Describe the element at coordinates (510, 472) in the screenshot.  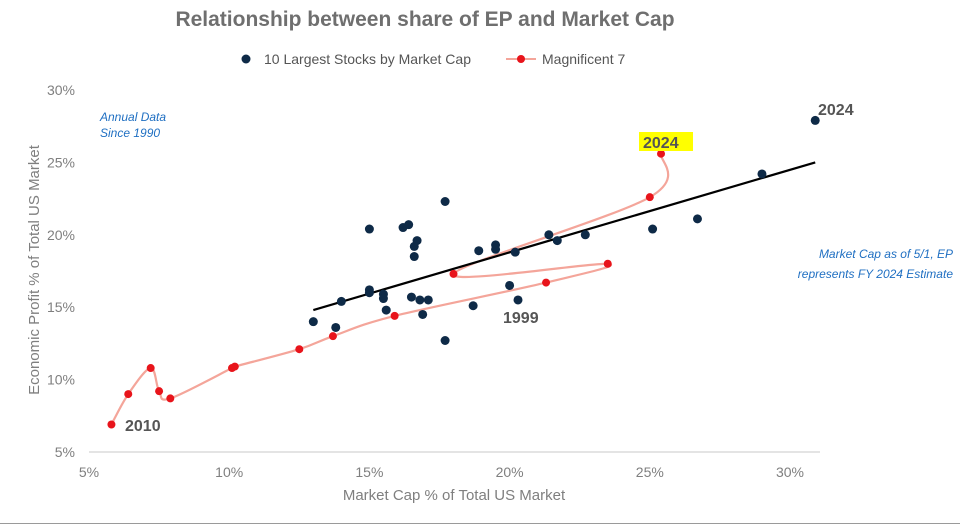
I see `x-tick-label: 20%` at that location.